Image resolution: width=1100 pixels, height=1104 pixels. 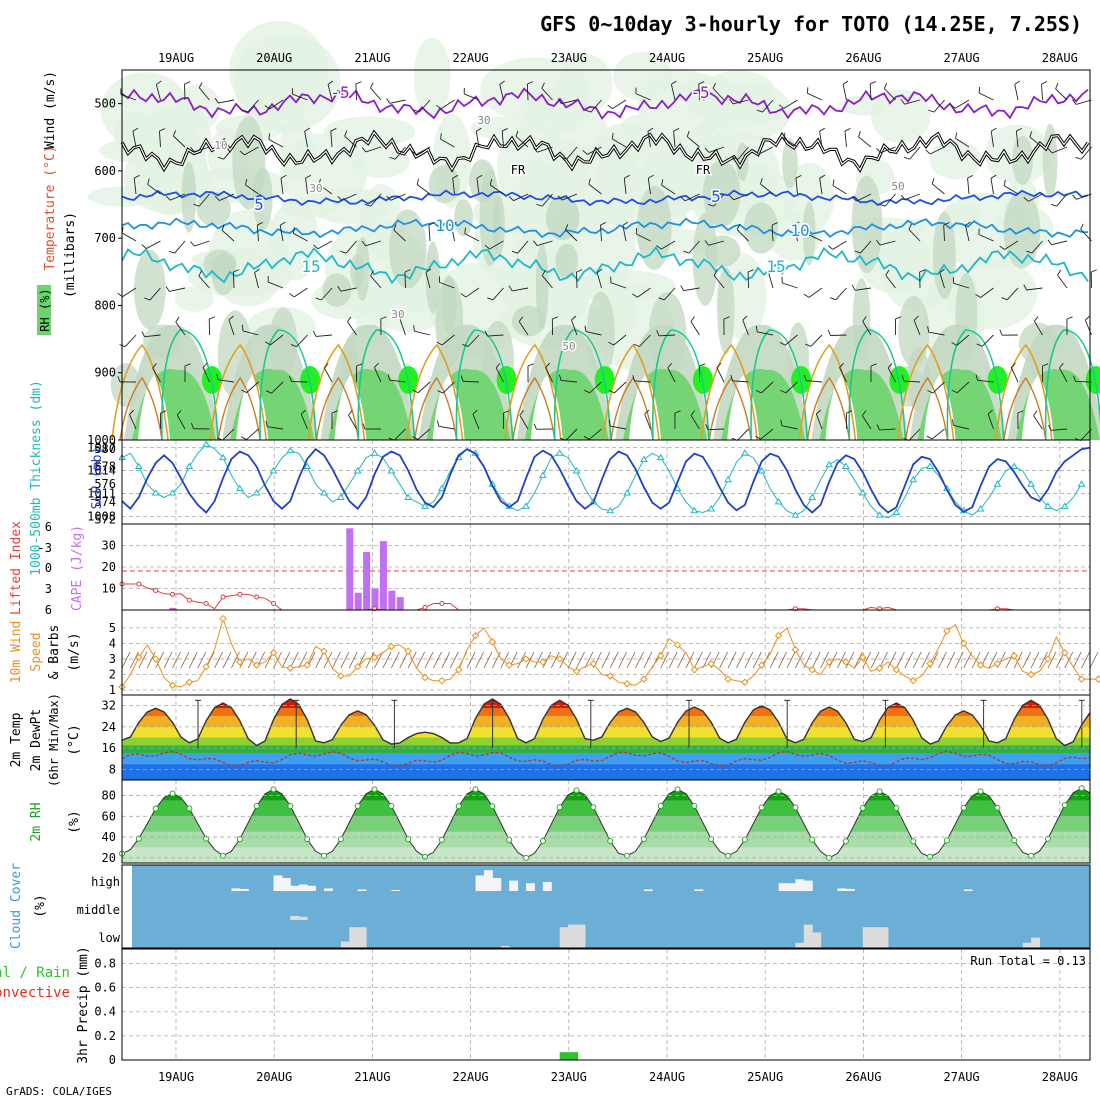 What do you see at coordinates (74, 651) in the screenshot?
I see `ylabel-wind10m-d: (m/s)` at bounding box center [74, 651].